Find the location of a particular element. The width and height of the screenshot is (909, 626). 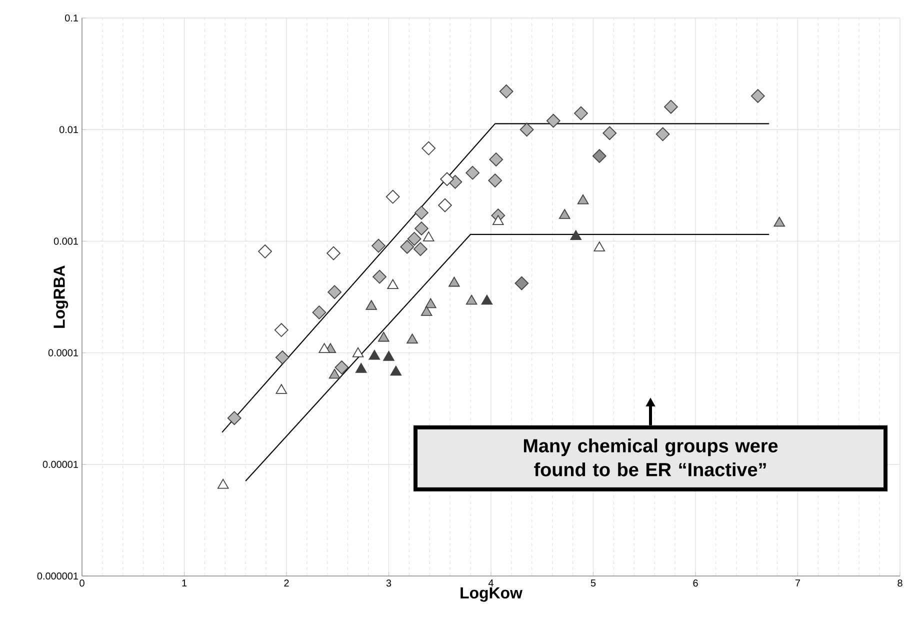

x-tick-label: 1 is located at coordinates (184, 583).